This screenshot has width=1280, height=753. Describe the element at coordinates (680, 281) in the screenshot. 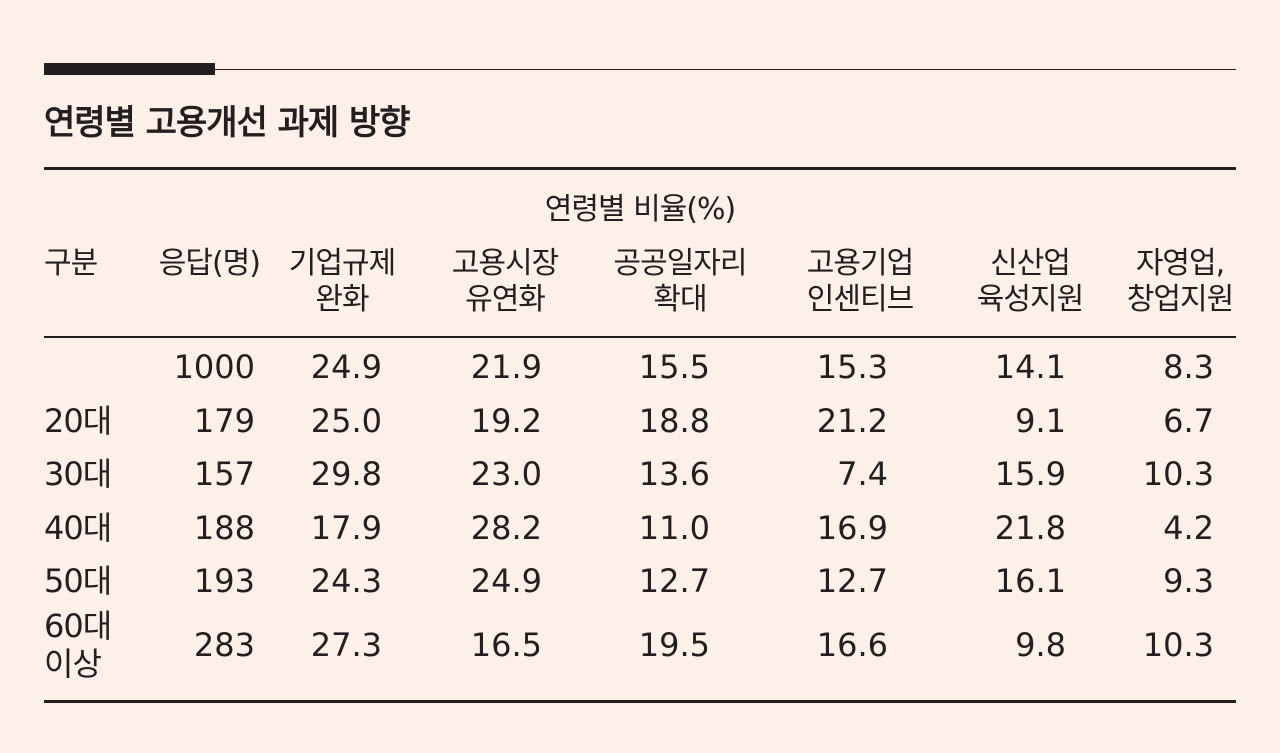

I see `column-header: 공공일자리 확대` at that location.